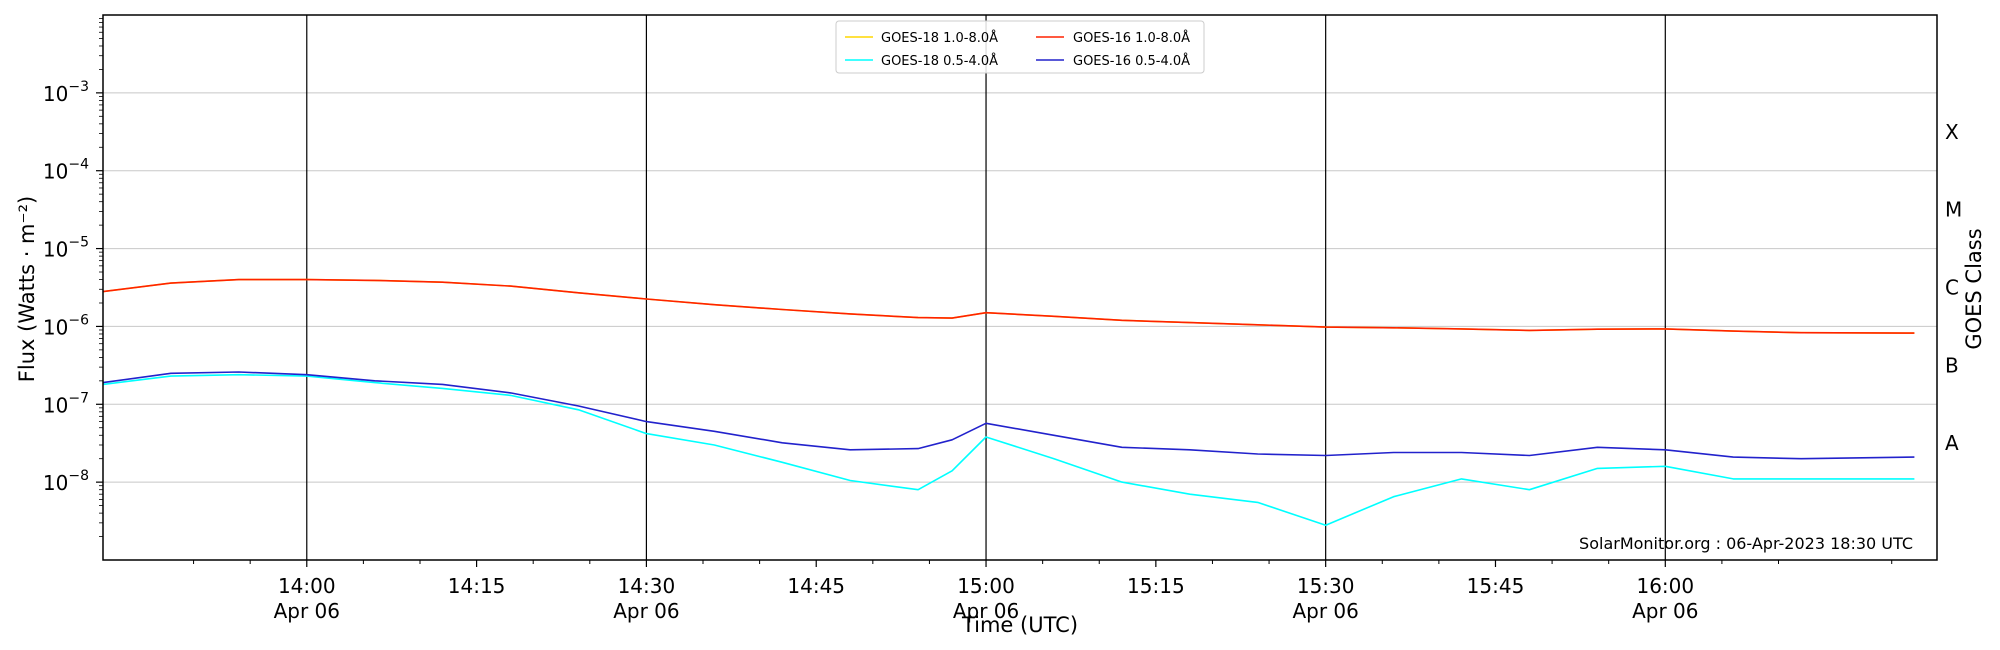  I want to click on goes-class-label: B, so click(1952, 365).